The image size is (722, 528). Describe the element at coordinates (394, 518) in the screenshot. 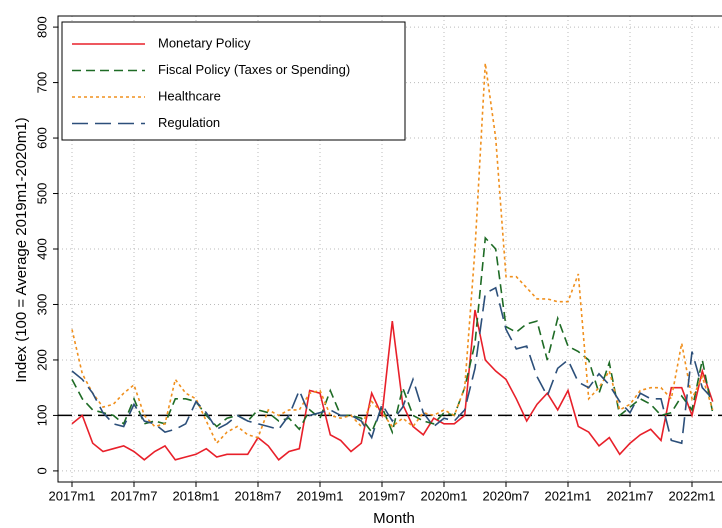

I see `x-axis-label: Month` at that location.